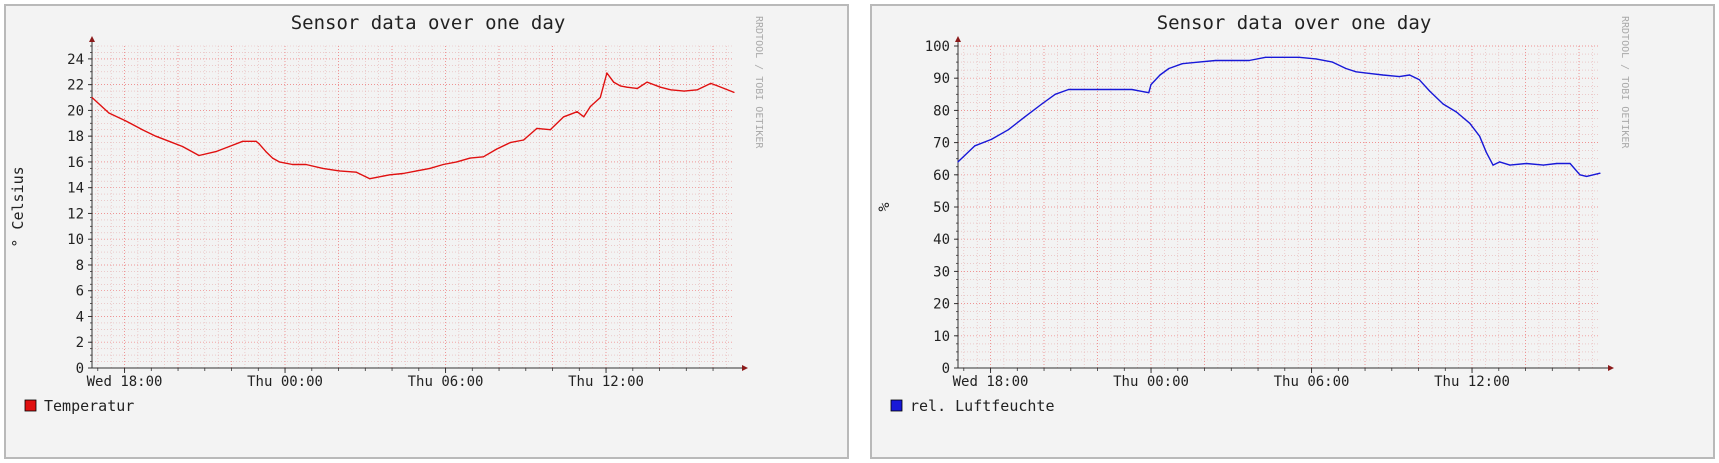 The height and width of the screenshot is (463, 1719). What do you see at coordinates (80, 343) in the screenshot?
I see `y-tick-label: 2` at bounding box center [80, 343].